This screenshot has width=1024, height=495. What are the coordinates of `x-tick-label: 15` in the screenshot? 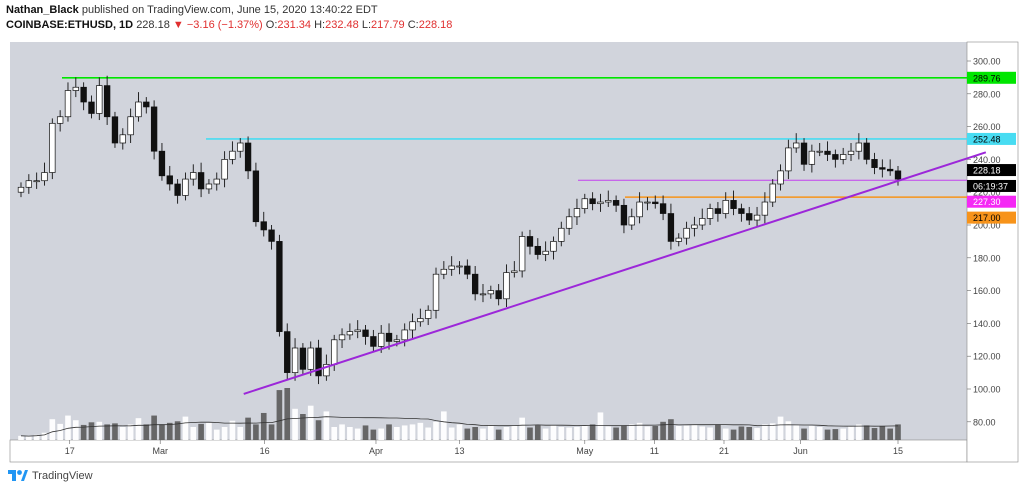 It's located at (898, 451).